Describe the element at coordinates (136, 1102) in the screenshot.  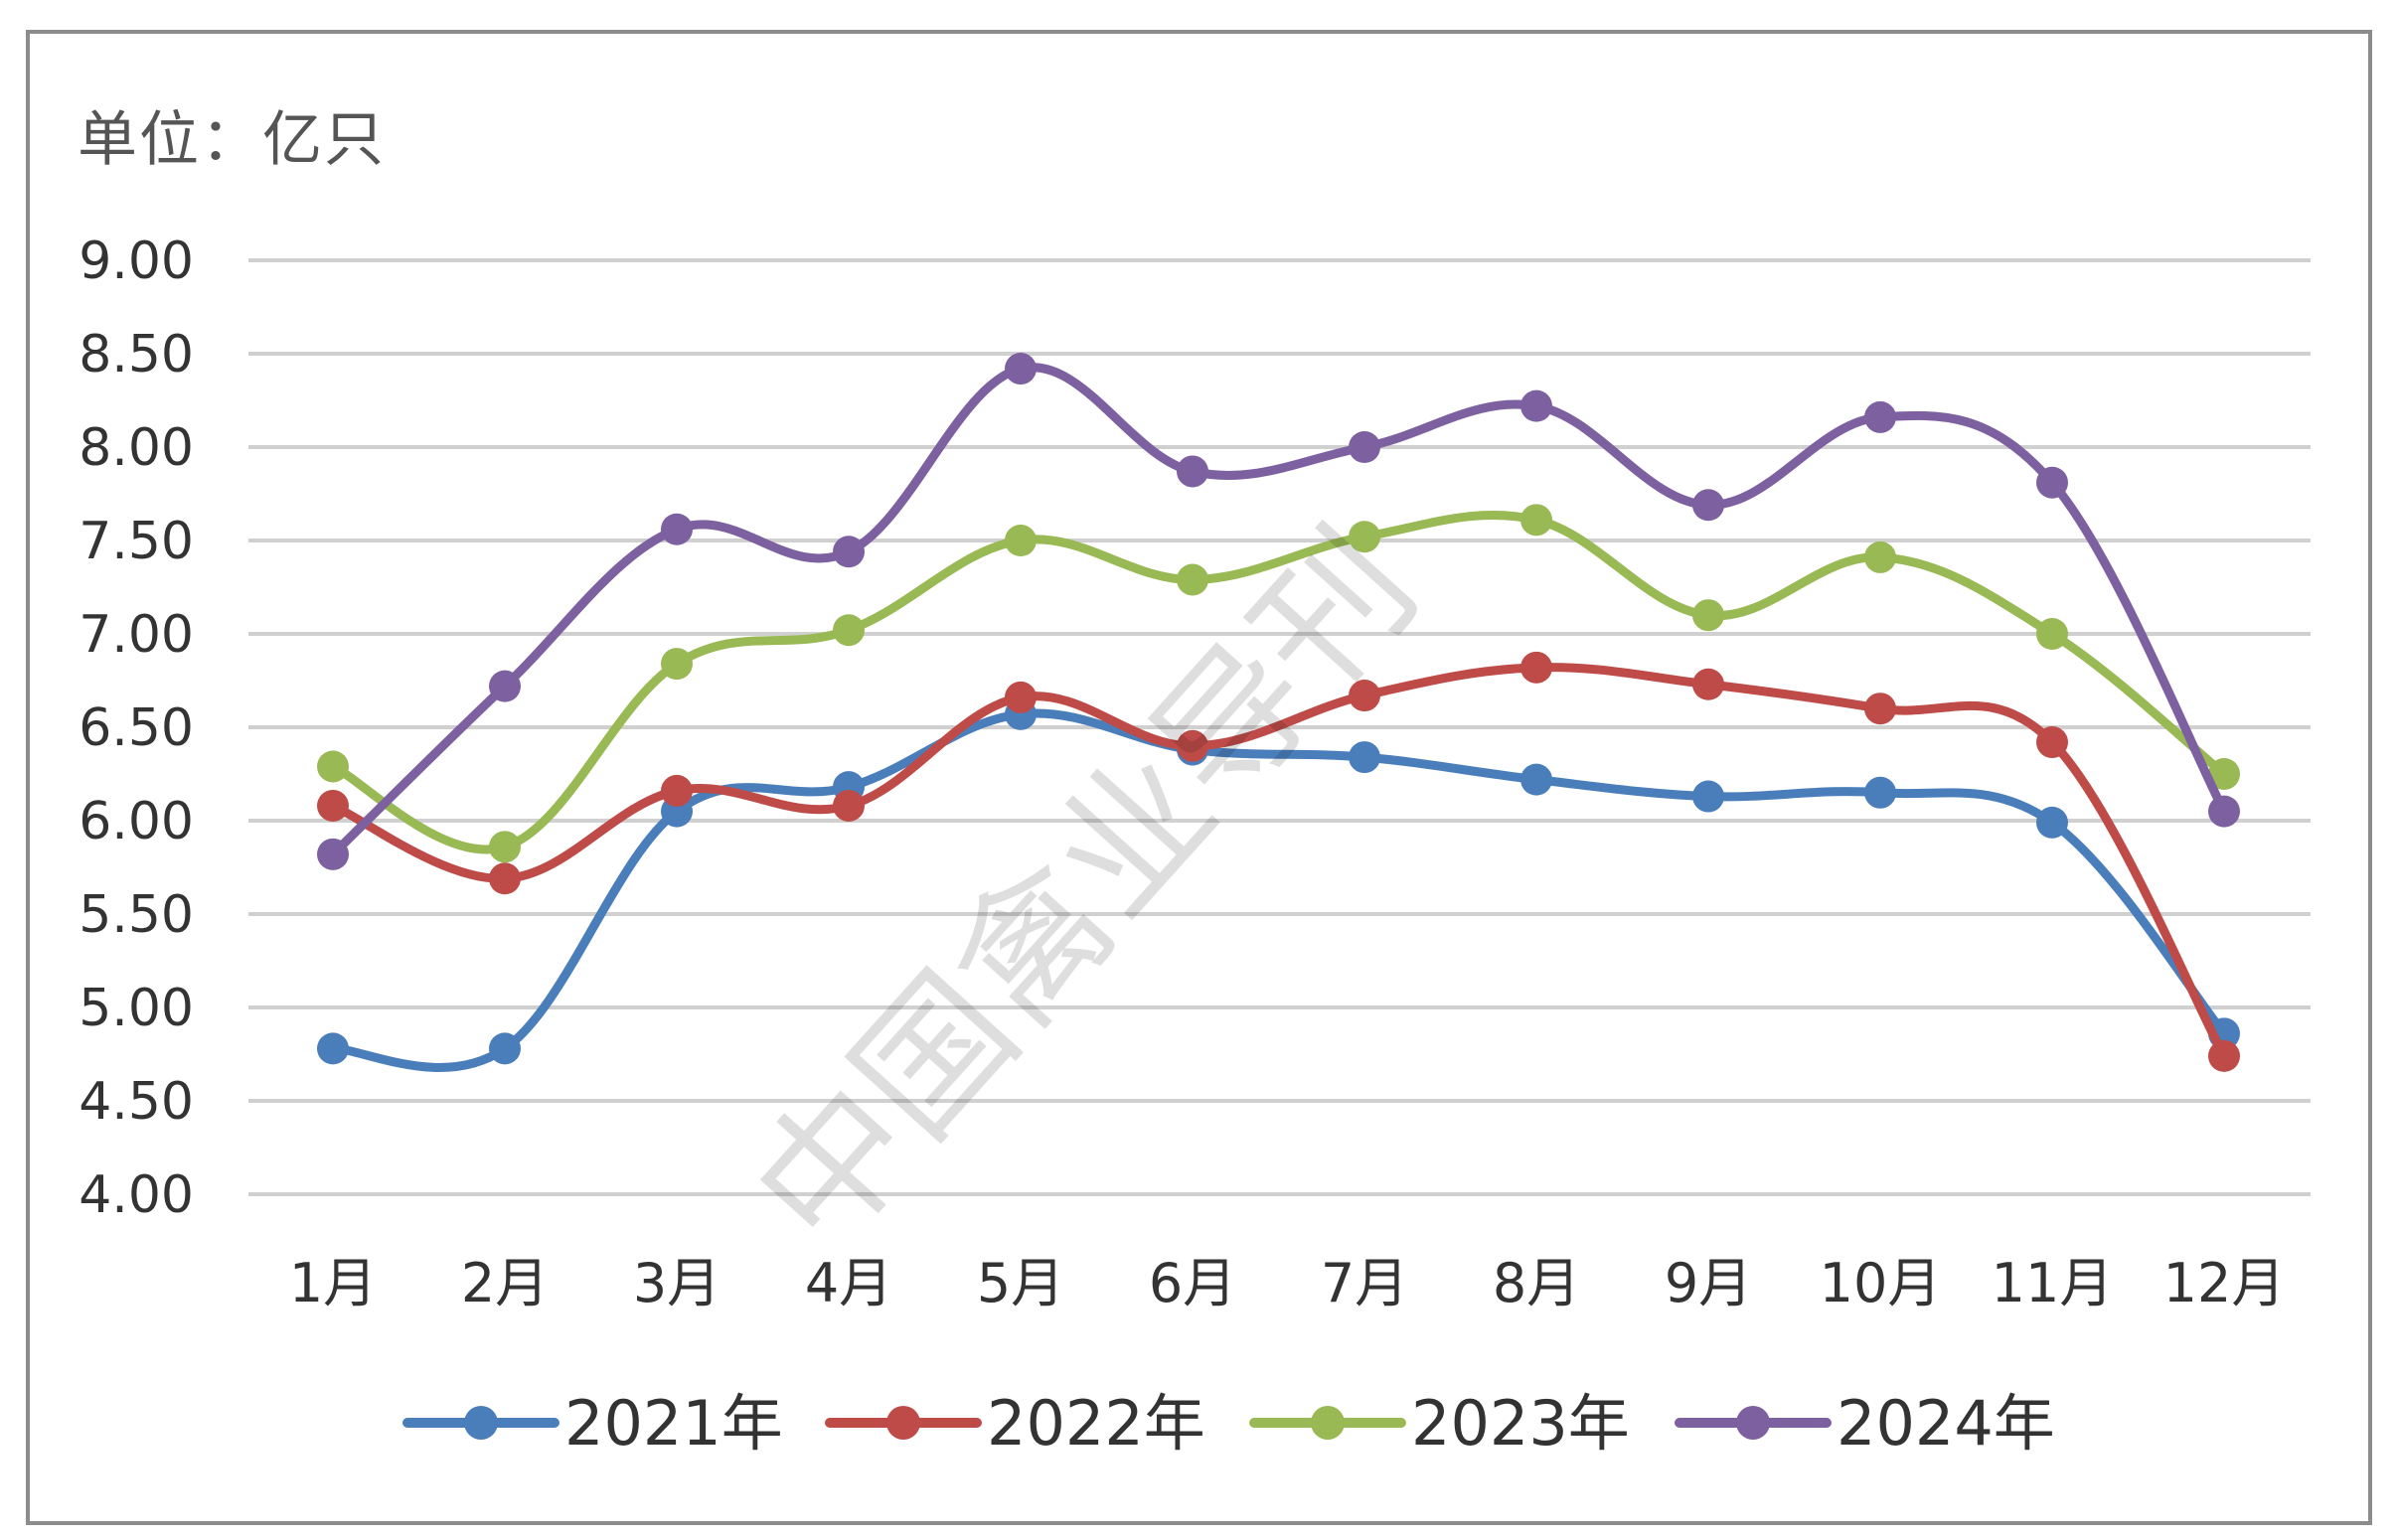
I see `y-tick-label: 4.50` at that location.